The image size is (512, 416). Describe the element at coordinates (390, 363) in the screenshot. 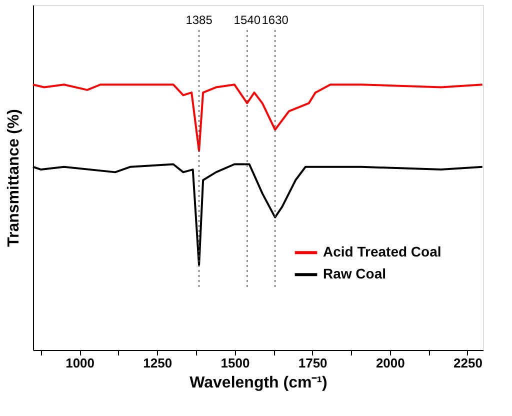

I see `x-tick-label: 2000` at that location.